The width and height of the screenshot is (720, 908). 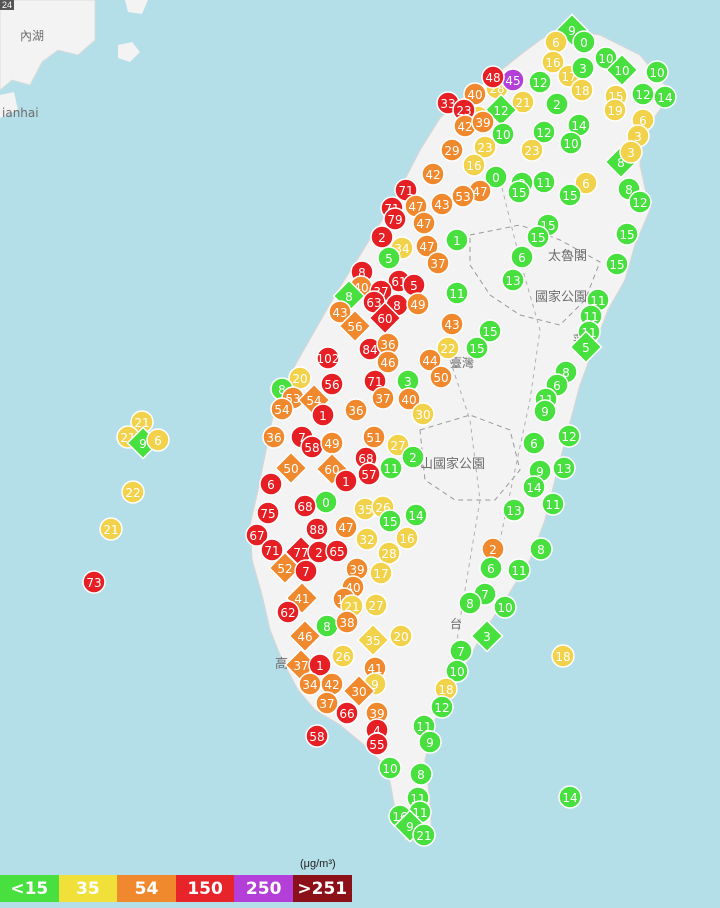 What do you see at coordinates (343, 656) in the screenshot?
I see `station-marker: 26` at bounding box center [343, 656].